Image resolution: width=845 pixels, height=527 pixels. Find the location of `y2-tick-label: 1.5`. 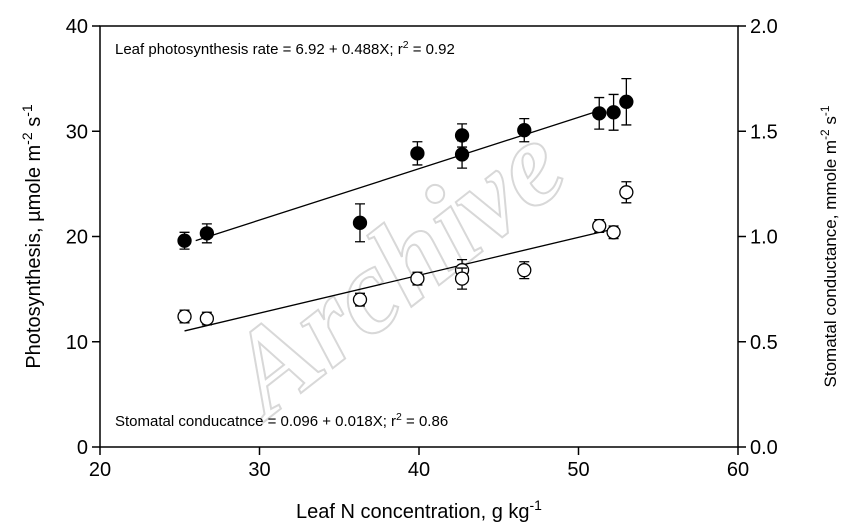

y2-tick-label: 1.5 is located at coordinates (764, 132).